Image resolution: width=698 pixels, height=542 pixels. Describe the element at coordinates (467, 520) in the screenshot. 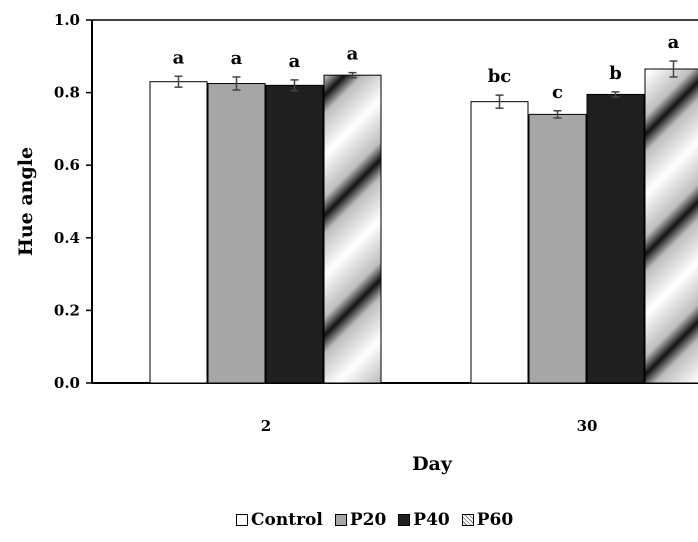

I see `legend-swatch-p60` at that location.